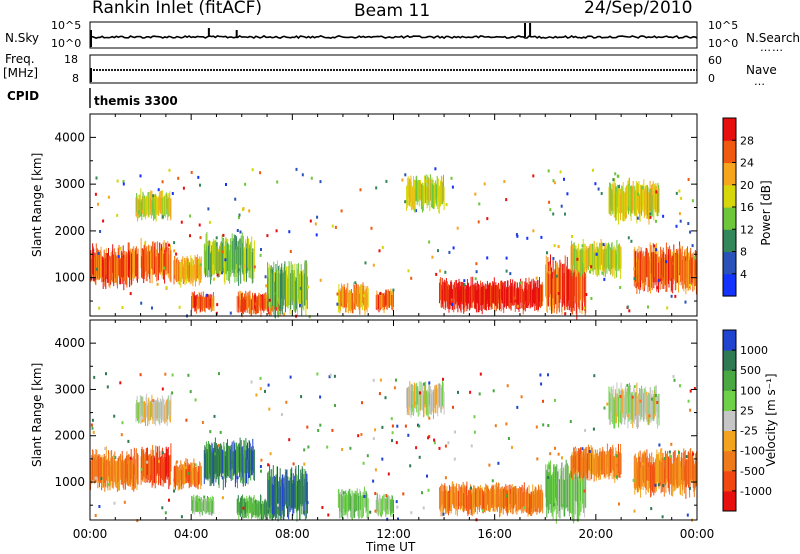 This screenshot has width=800, height=554. I want to click on x-tick-label: 20:00, so click(596, 534).